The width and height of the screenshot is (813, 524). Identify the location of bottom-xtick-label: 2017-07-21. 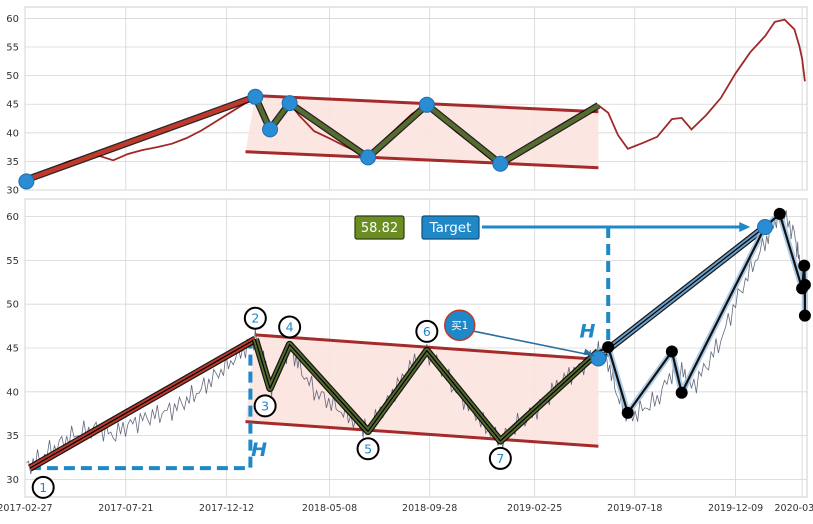
(125, 508).